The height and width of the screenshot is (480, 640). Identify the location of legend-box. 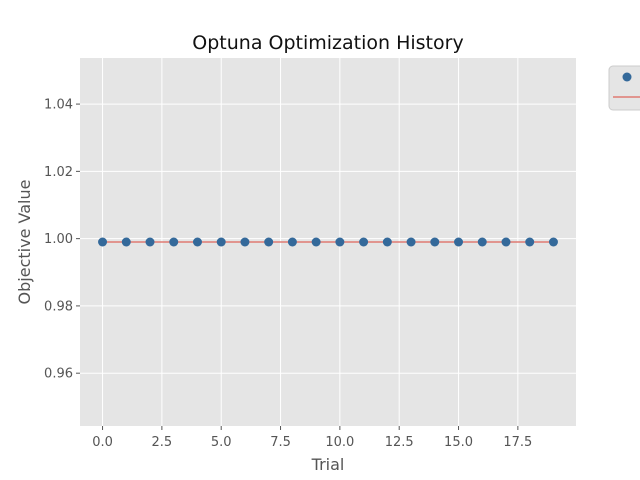
(624, 88).